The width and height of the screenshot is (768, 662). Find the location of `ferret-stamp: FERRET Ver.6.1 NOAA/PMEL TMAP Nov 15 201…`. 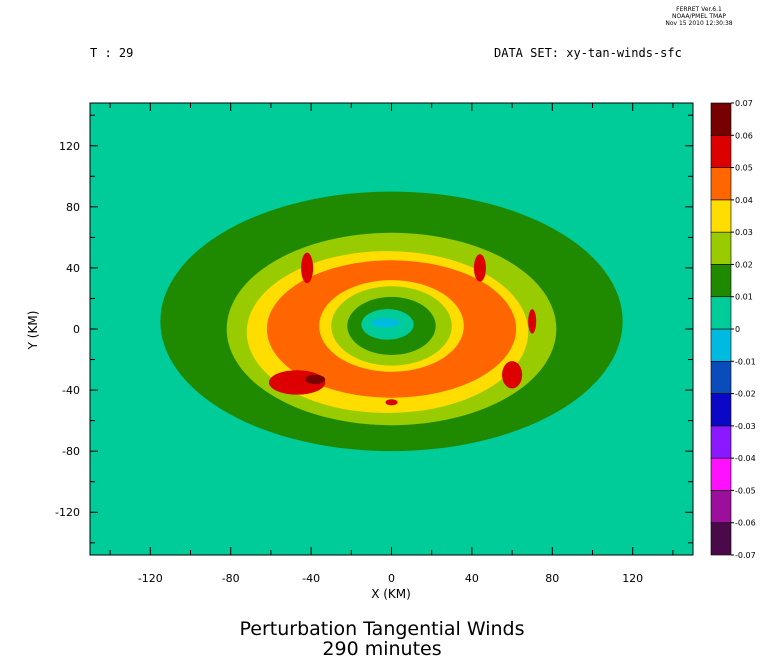

ferret-stamp: FERRET Ver.6.1 NOAA/PMEL TMAP Nov 15 201… is located at coordinates (699, 16).